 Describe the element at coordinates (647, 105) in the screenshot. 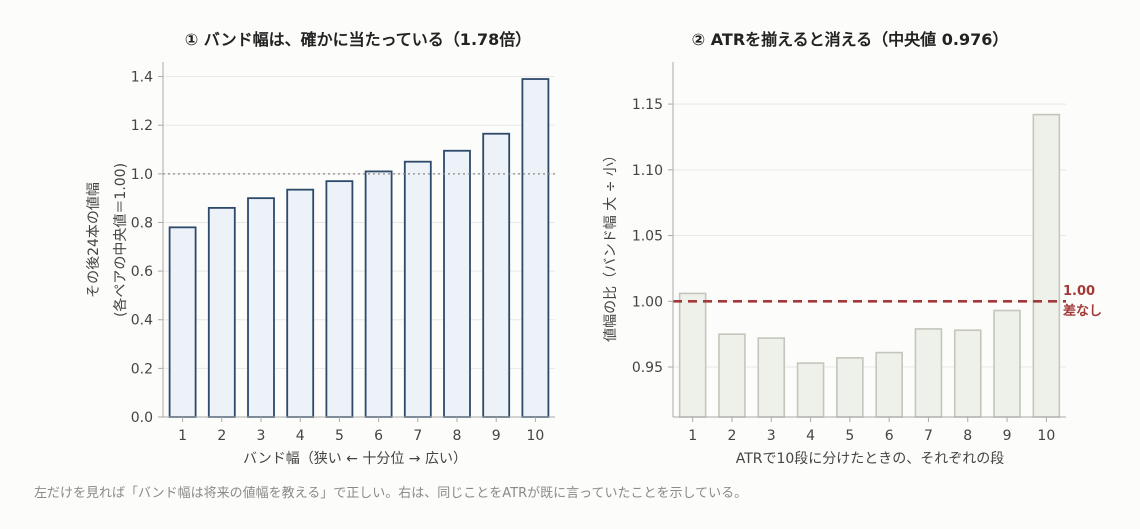

I see `y-tick-label: 1.15` at that location.